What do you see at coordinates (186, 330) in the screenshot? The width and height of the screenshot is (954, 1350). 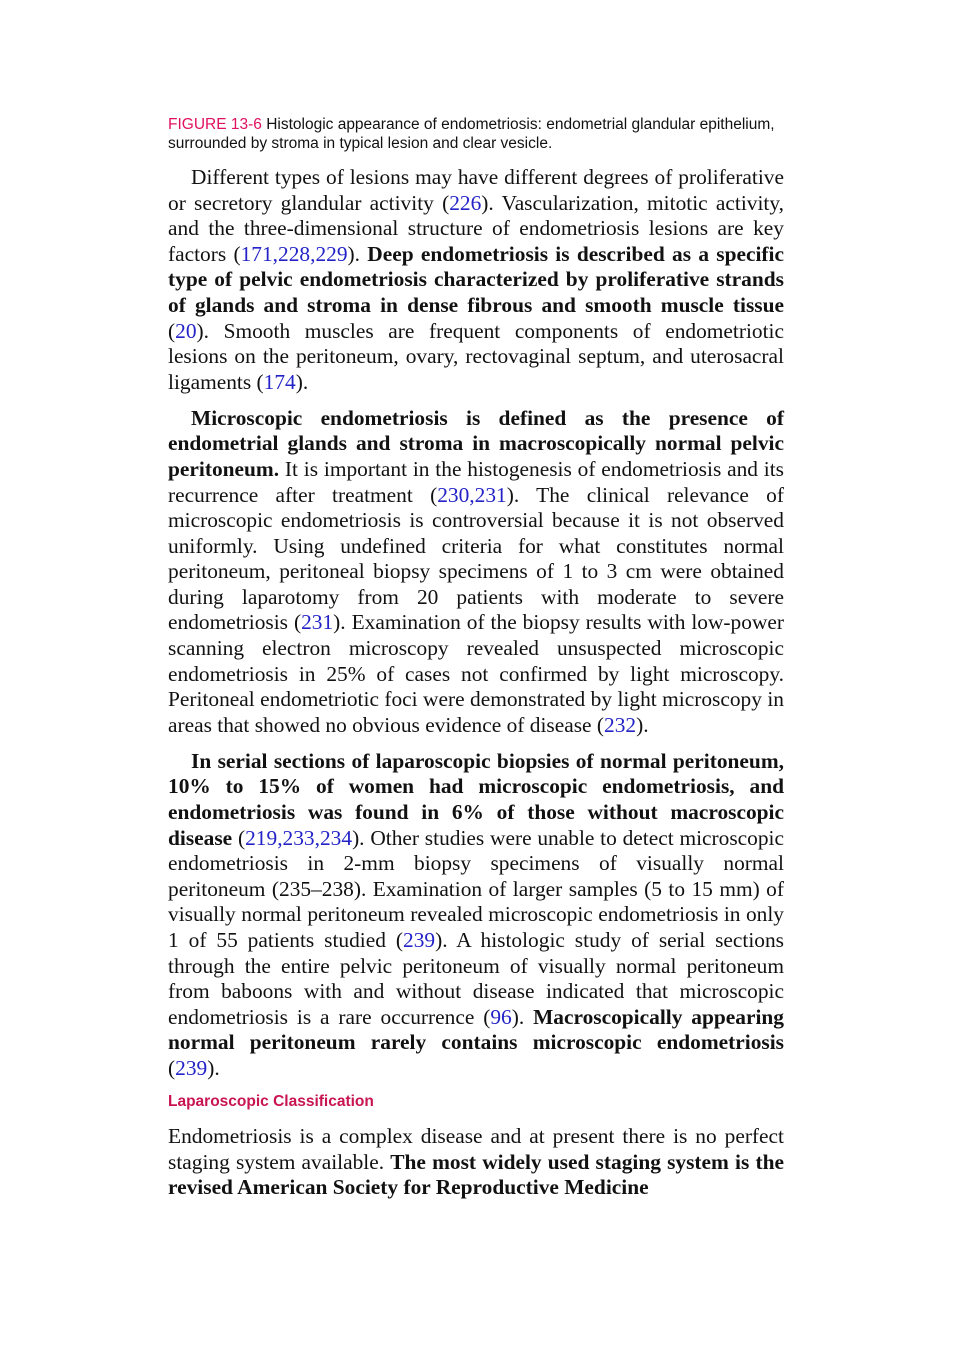 I see `reference-link: 20` at bounding box center [186, 330].